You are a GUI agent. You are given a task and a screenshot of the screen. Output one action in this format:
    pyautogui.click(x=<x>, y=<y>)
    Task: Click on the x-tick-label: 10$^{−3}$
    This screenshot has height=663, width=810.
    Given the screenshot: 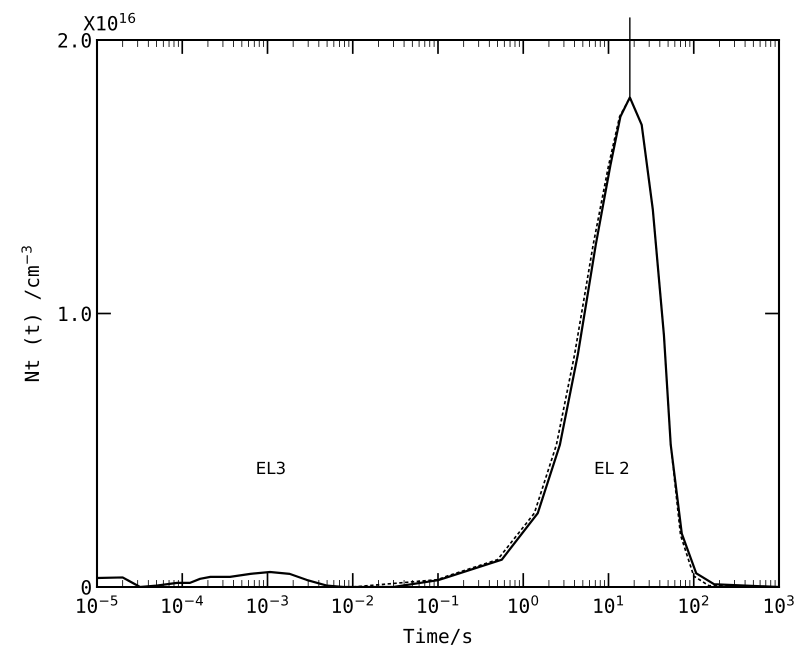 What is the action you would take?
    pyautogui.click(x=268, y=604)
    